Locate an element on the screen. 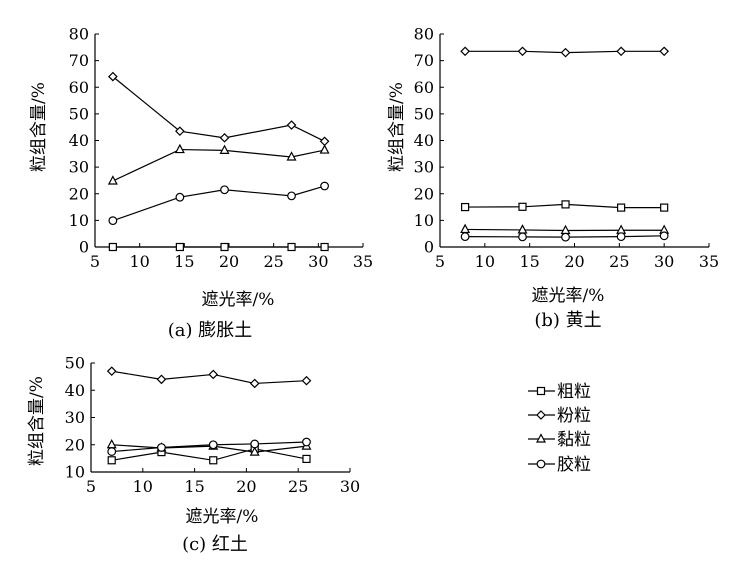 Image resolution: width=744 pixels, height=574 pixels. legend-marker-coarse is located at coordinates (541, 391).